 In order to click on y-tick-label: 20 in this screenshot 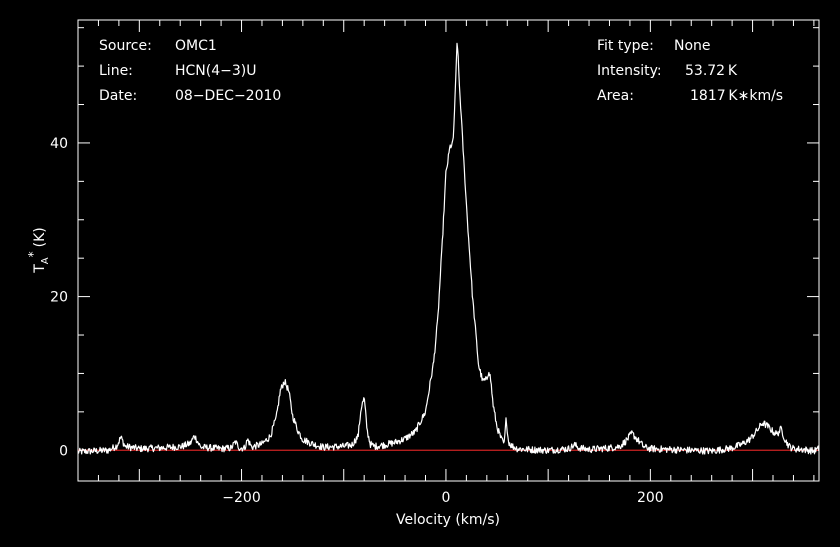, I will do `click(59, 298)`.